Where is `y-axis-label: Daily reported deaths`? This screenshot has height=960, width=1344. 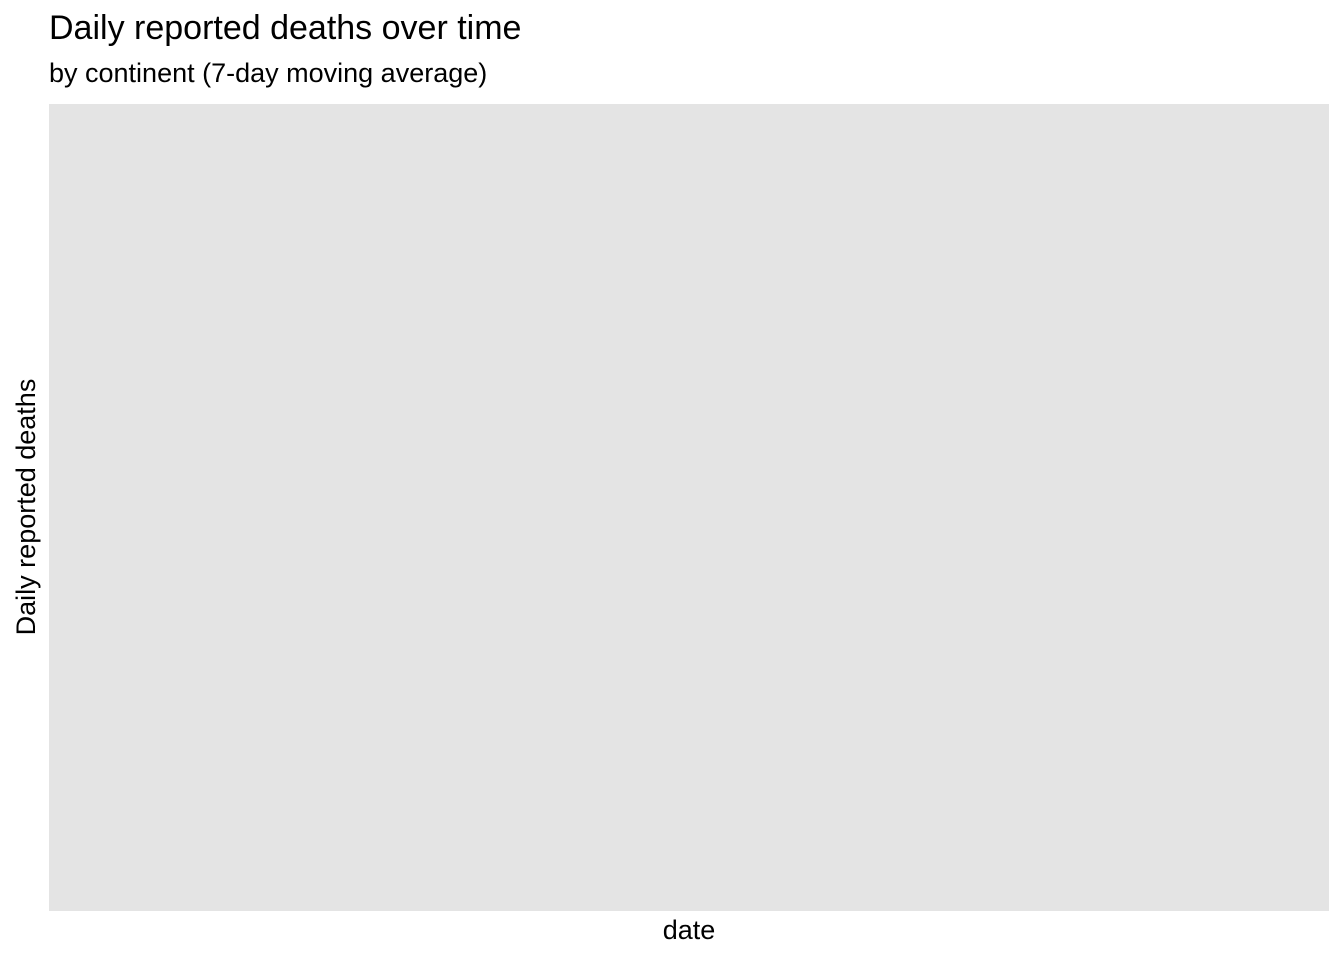
y-axis-label: Daily reported deaths is located at coordinates (26, 507).